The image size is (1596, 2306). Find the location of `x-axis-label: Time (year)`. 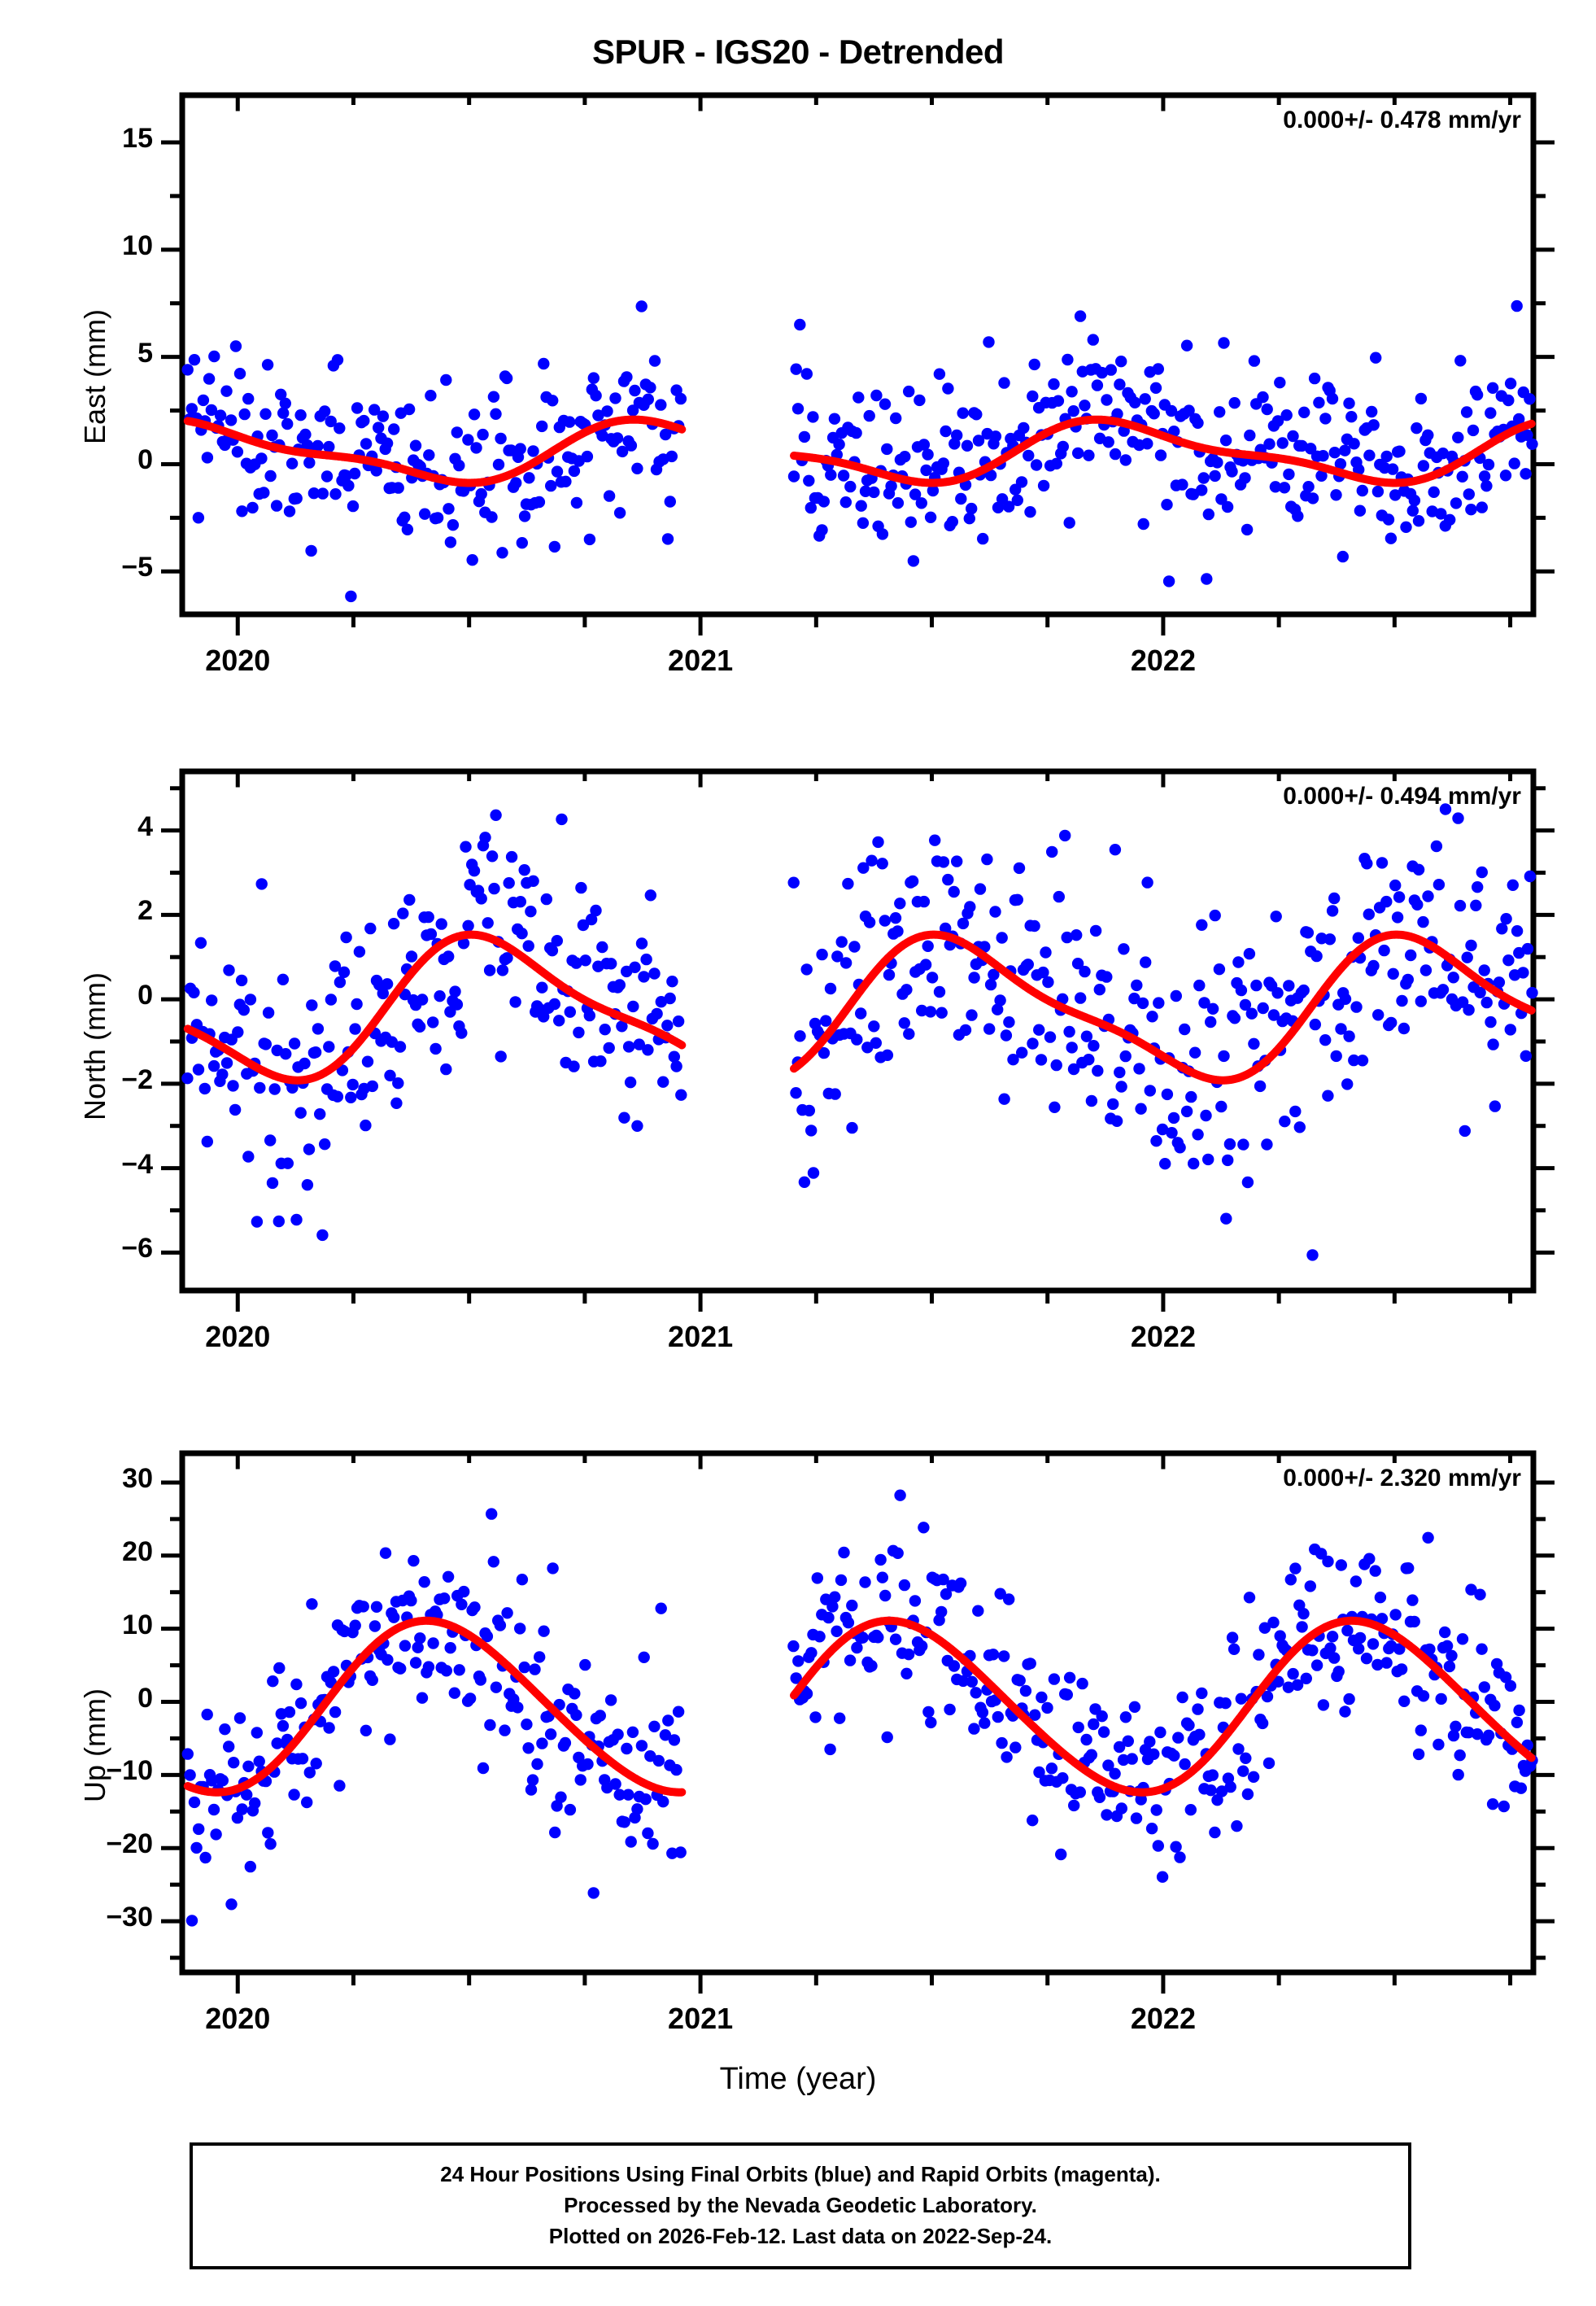

x-axis-label: Time (year) is located at coordinates (798, 2079).